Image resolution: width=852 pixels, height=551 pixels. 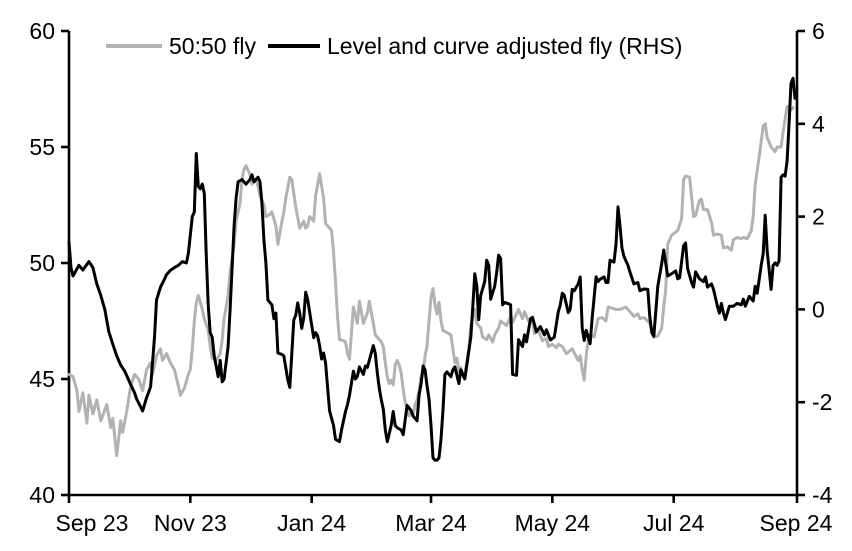 What do you see at coordinates (796, 523) in the screenshot?
I see `axis-bottom-tick-label: Sep 24` at bounding box center [796, 523].